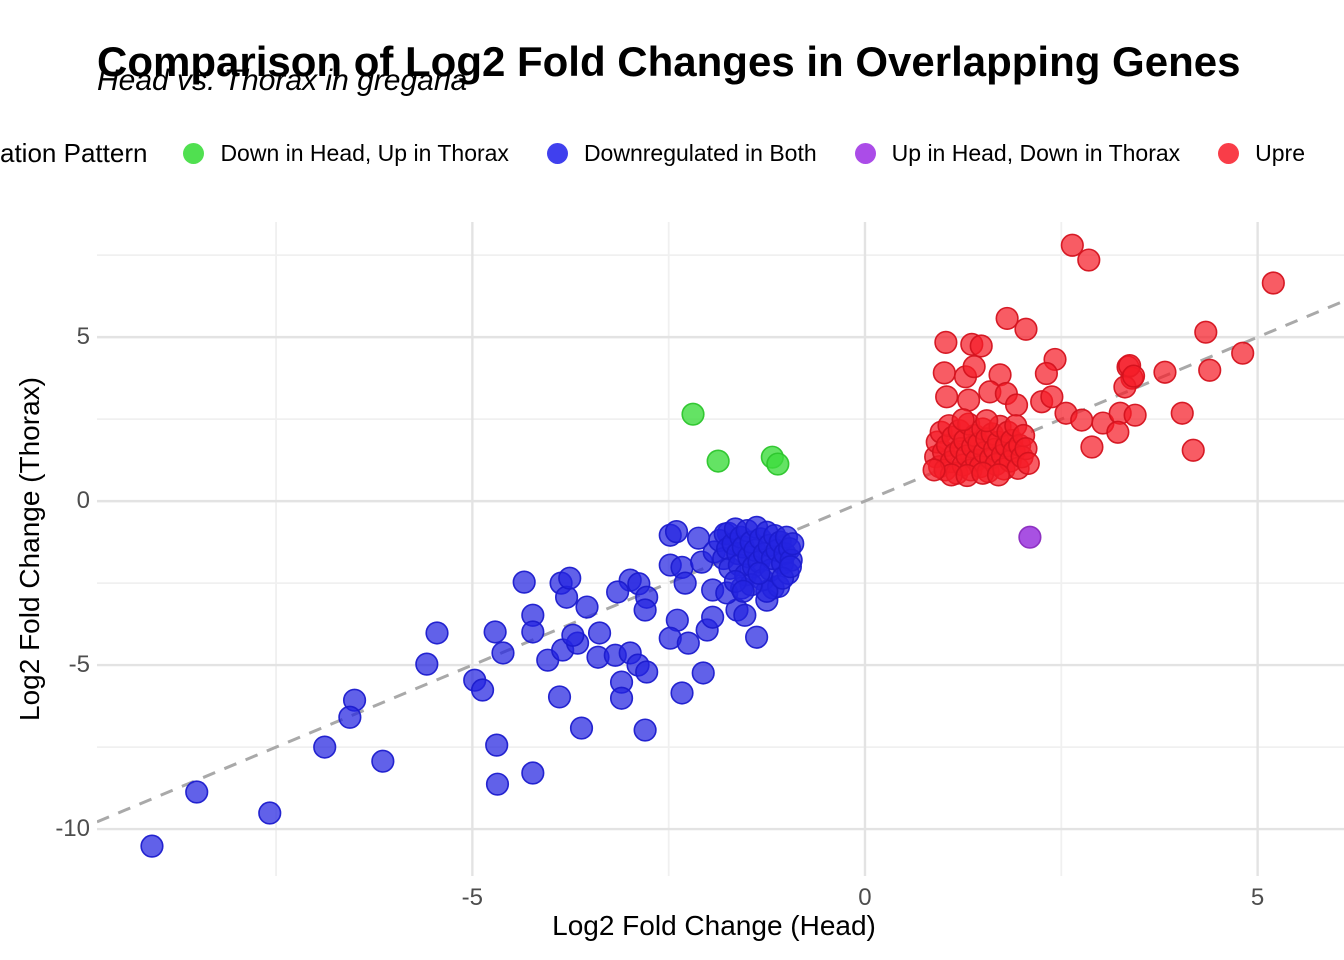 This screenshot has height=960, width=1344. I want to click on legend-item-label: Up in Head, Down in Thorax, so click(1036, 152).